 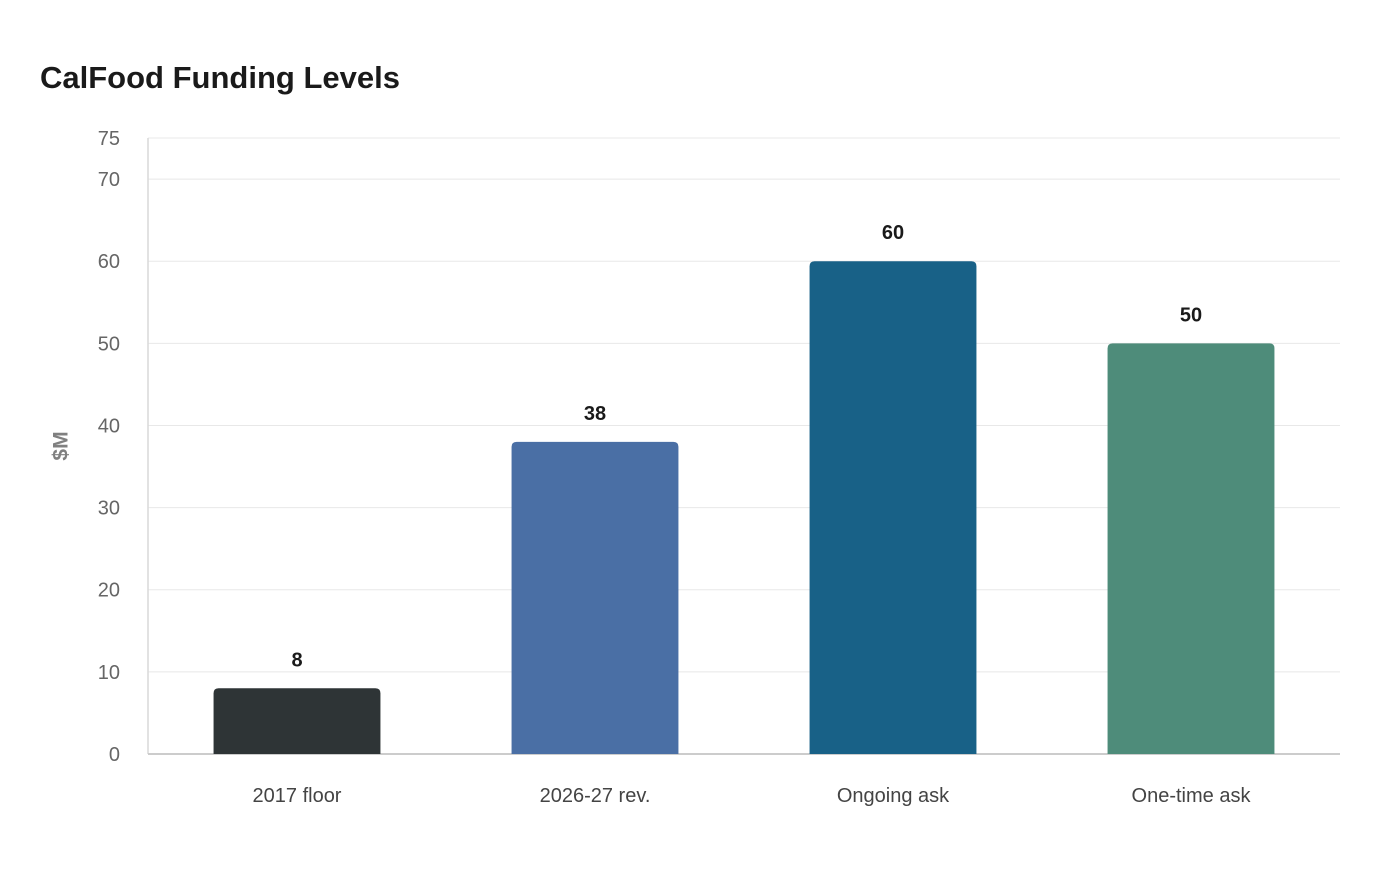 What do you see at coordinates (1191, 315) in the screenshot?
I see `data-label: 50` at bounding box center [1191, 315].